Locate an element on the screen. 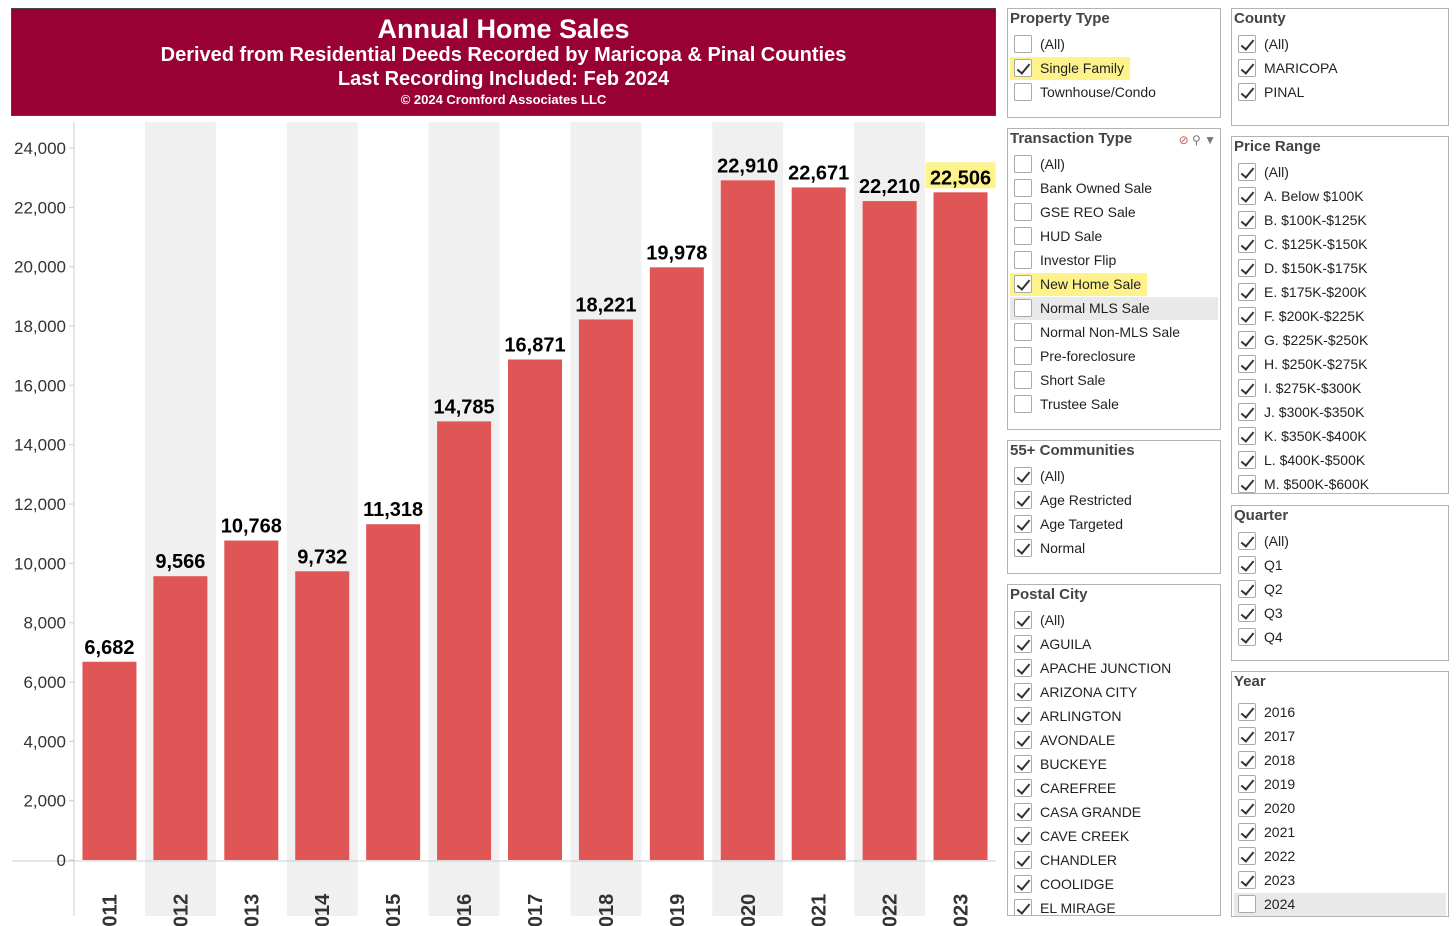 Image resolution: width=1456 pixels, height=926 pixels. filter-option: Normal Non-MLS Sale is located at coordinates (1114, 333).